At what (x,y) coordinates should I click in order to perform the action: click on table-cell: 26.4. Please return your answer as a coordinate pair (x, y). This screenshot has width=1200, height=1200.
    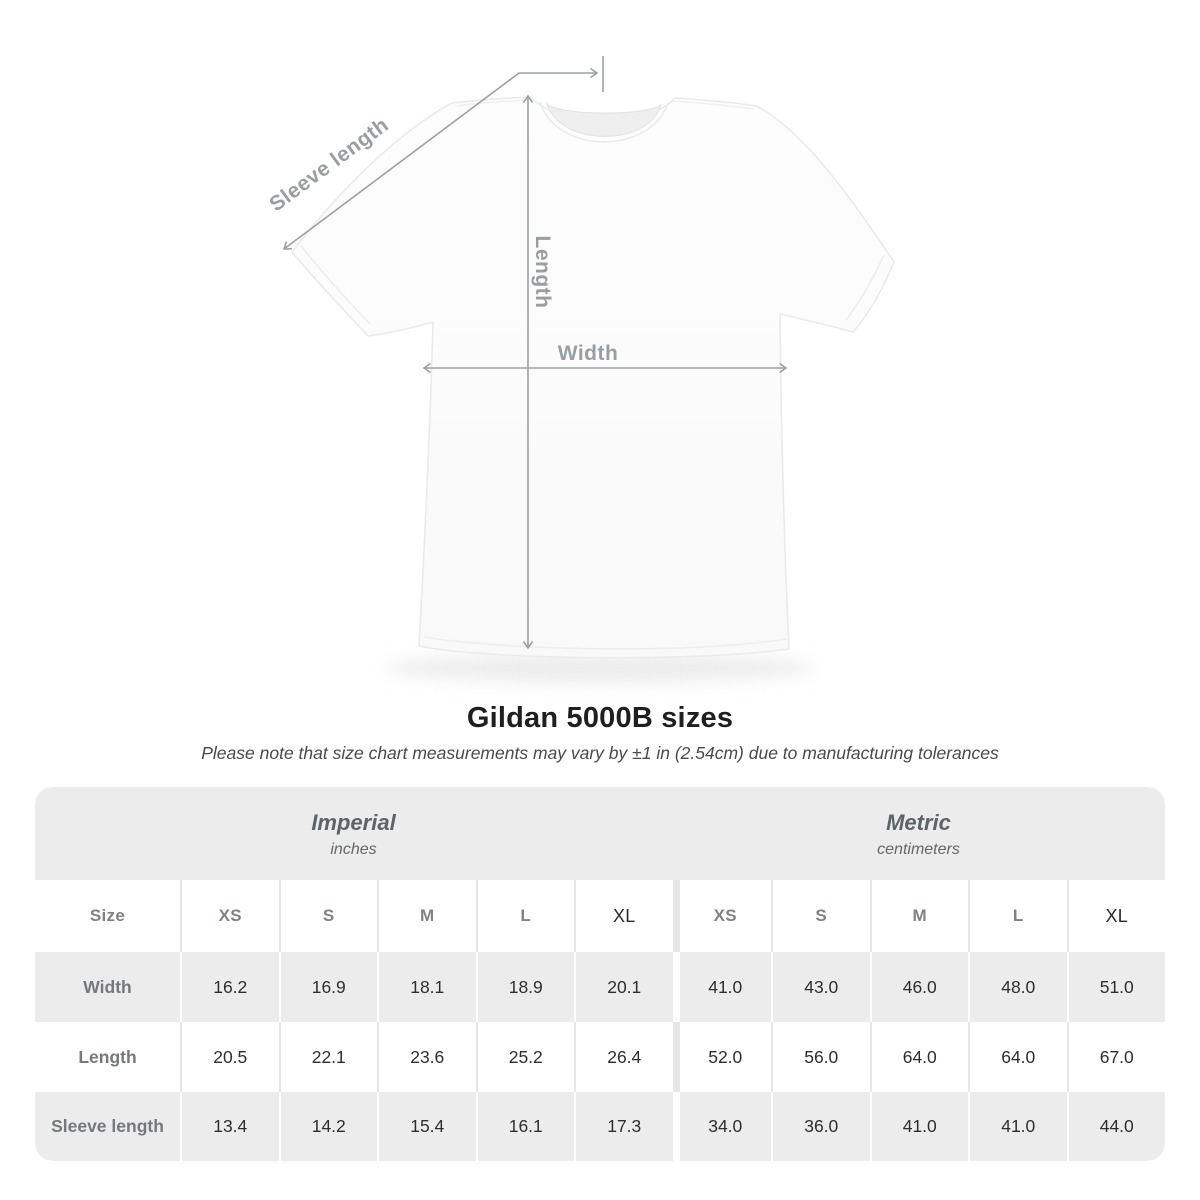
    Looking at the image, I should click on (623, 1057).